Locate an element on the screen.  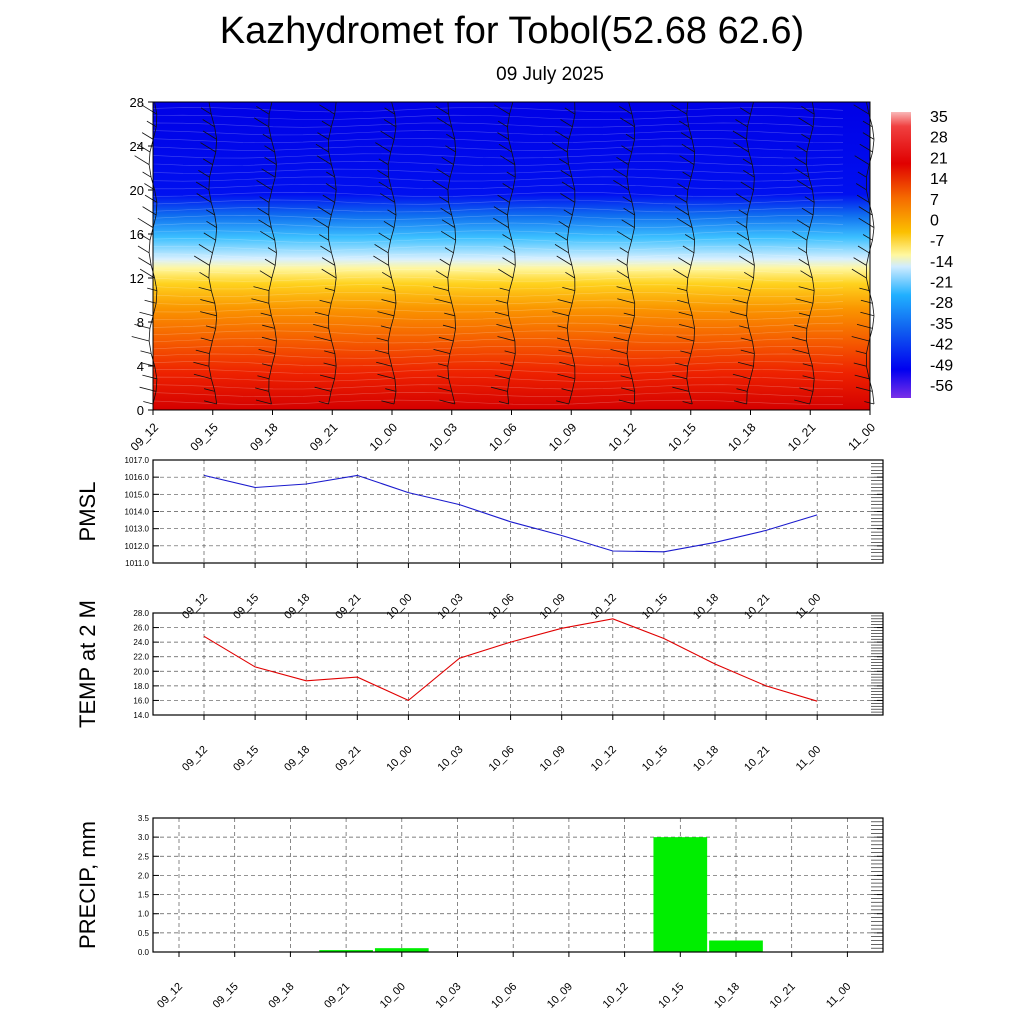
y-tick-label: 1014.0 is located at coordinates (137, 512).